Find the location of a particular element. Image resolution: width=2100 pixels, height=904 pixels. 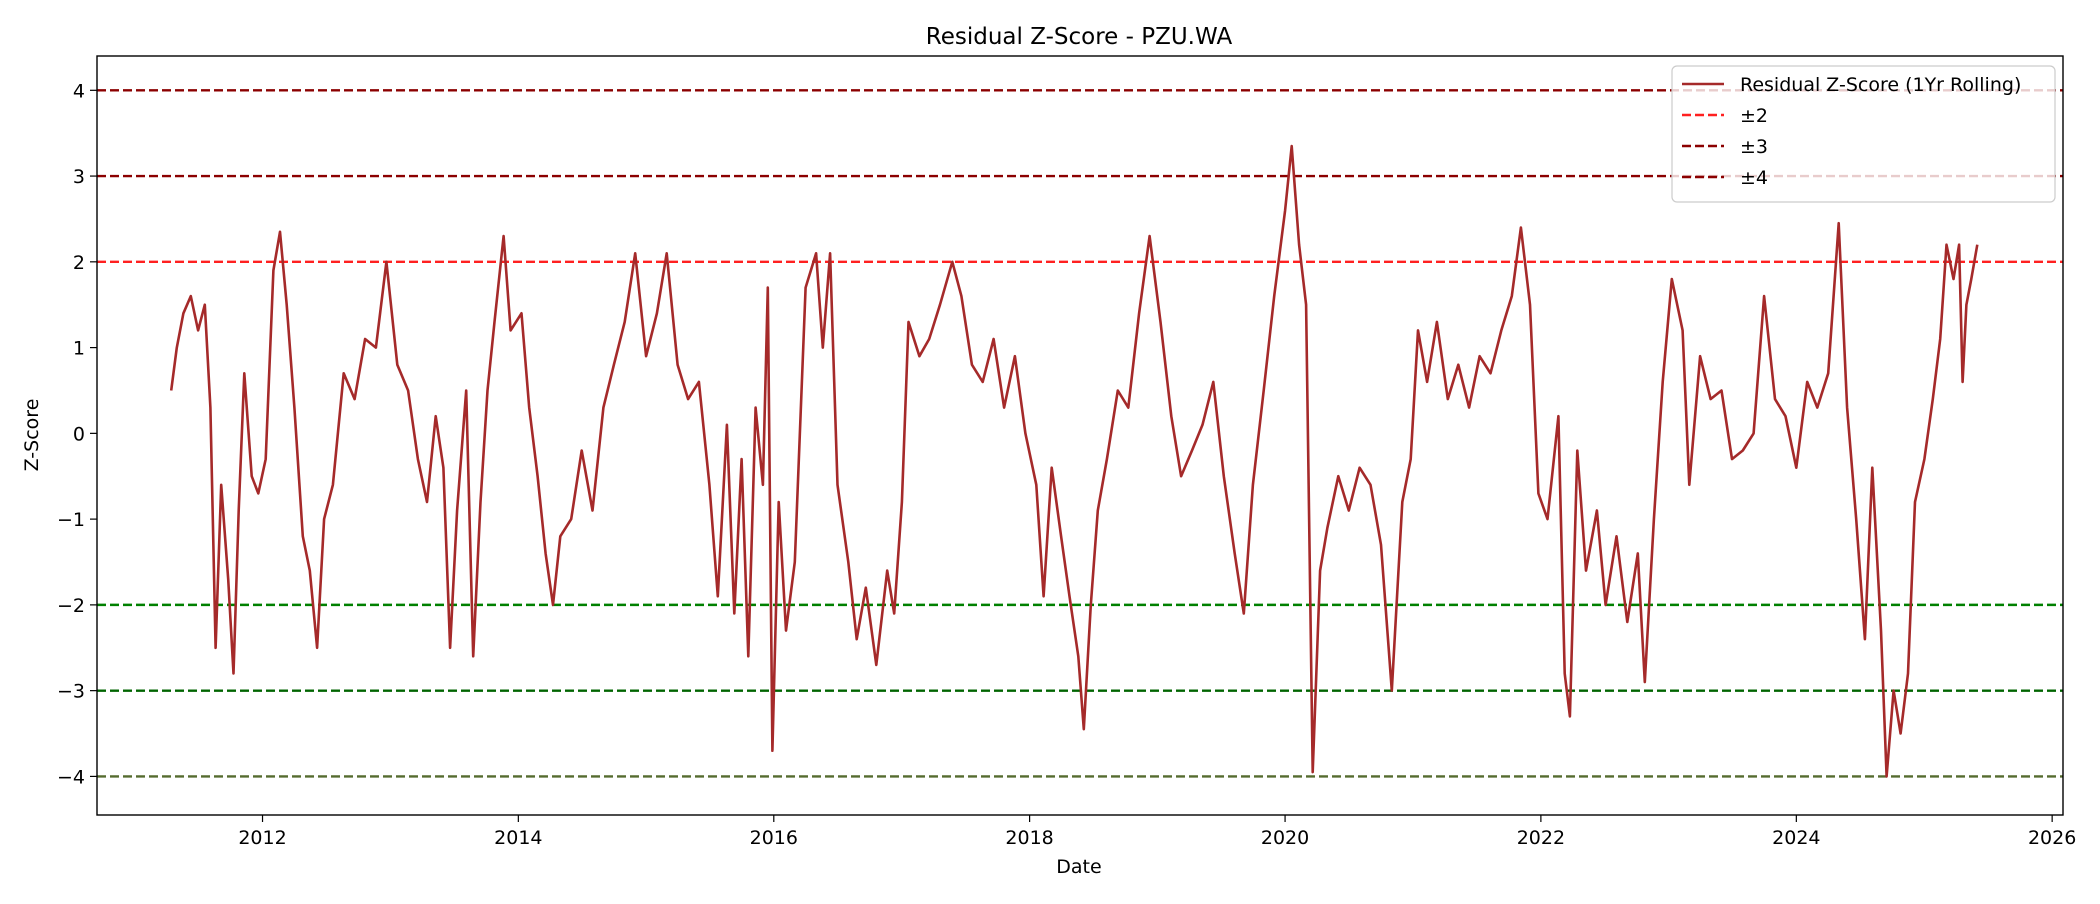

x-tick-label: 2012 is located at coordinates (262, 838).